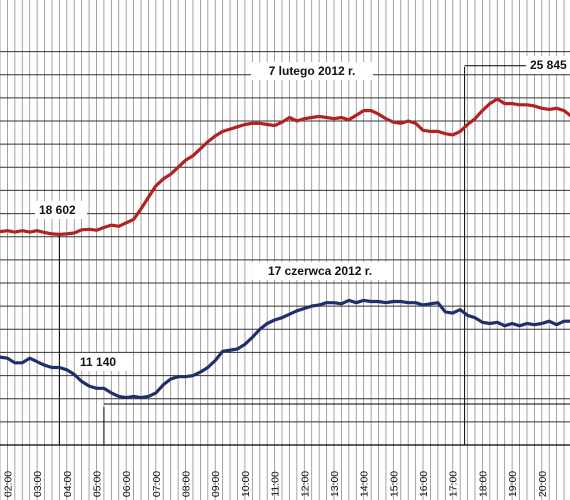 This screenshot has height=500, width=570. What do you see at coordinates (38, 484) in the screenshot?
I see `x-tick-label: 03:00` at bounding box center [38, 484].